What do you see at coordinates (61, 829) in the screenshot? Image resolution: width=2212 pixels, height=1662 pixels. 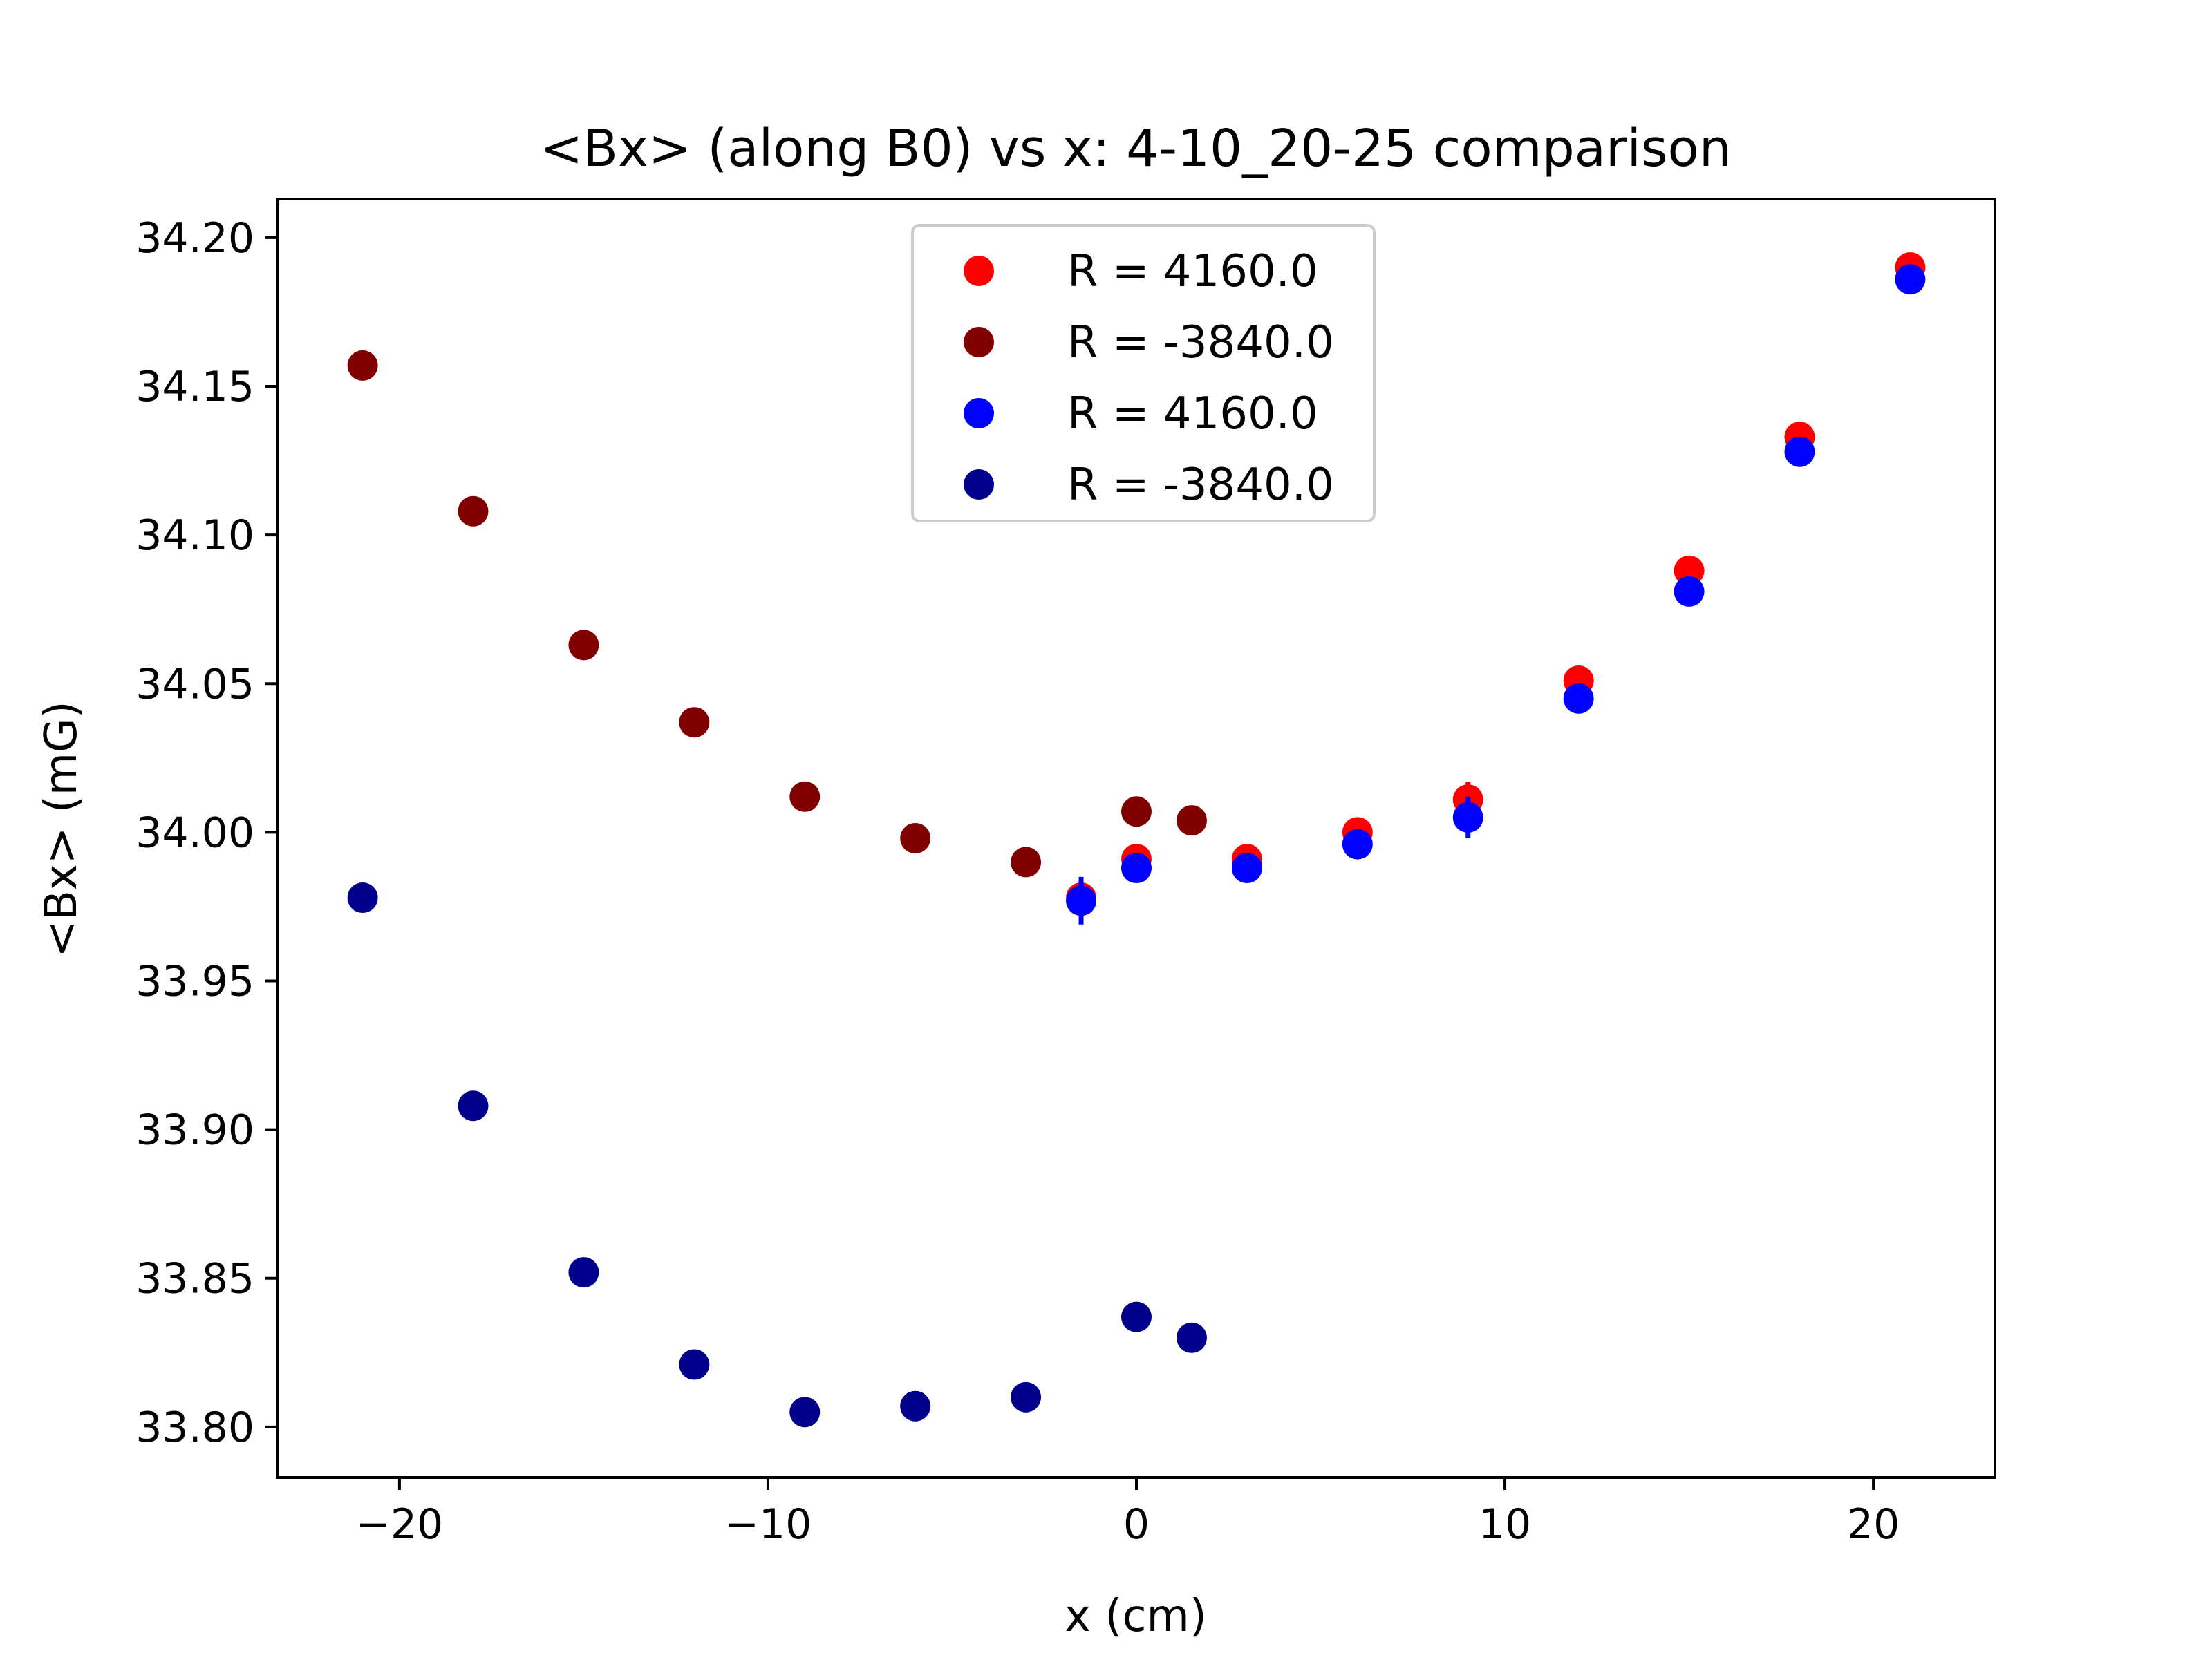 I see `y-axis-label: <Bx> (mG)` at bounding box center [61, 829].